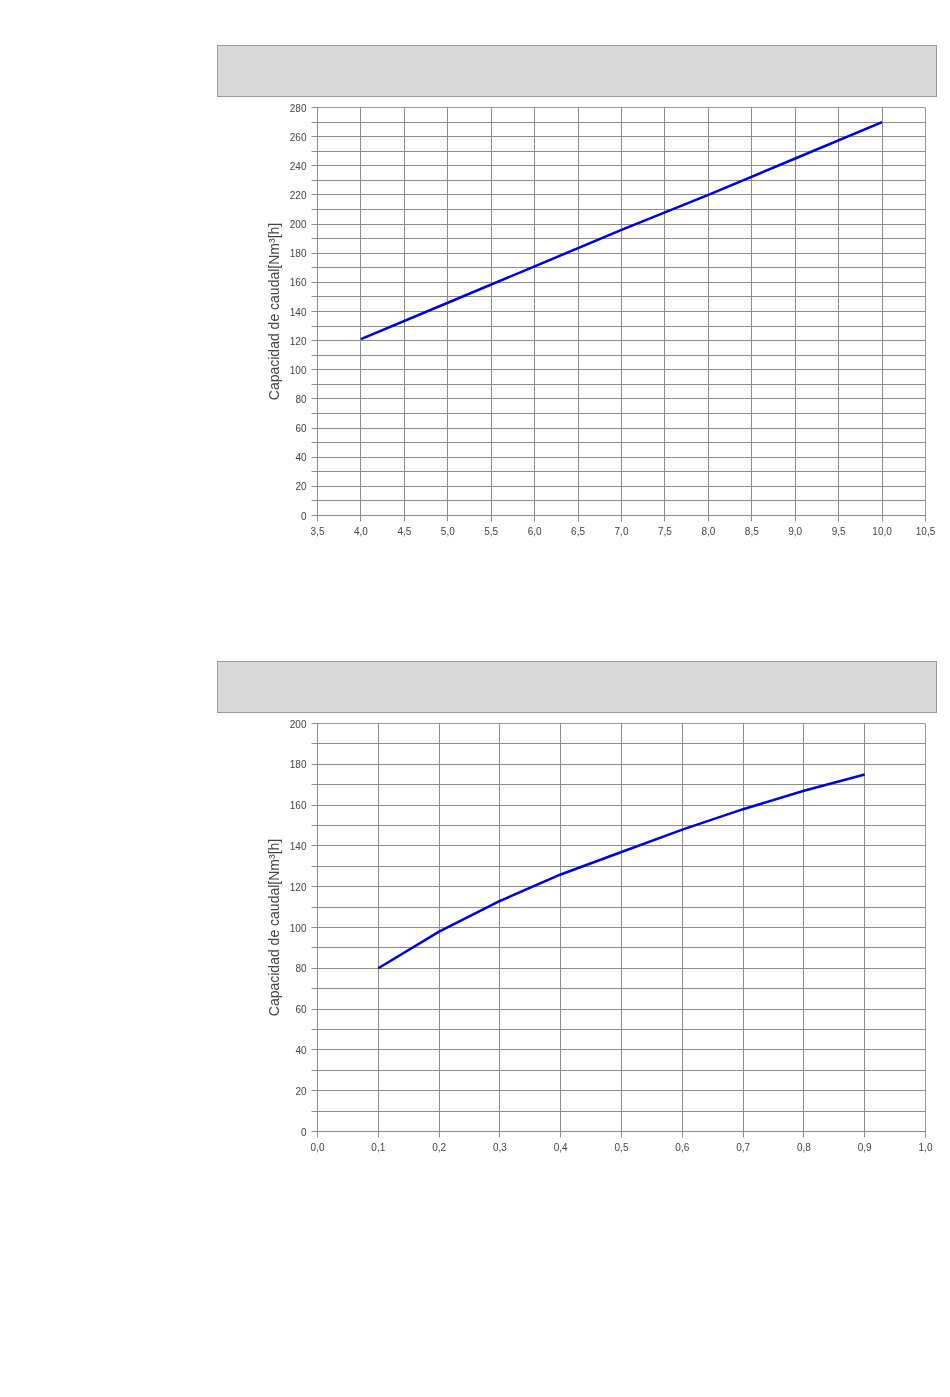 This screenshot has height=1397, width=950. I want to click on x-tick-label: 0,4, so click(561, 1147).